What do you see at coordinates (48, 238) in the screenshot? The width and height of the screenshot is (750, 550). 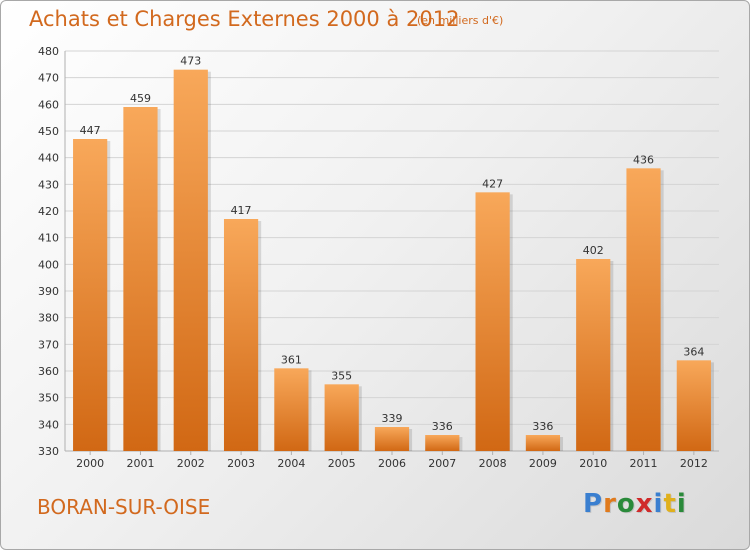 I see `y-tick-label: 410` at bounding box center [48, 238].